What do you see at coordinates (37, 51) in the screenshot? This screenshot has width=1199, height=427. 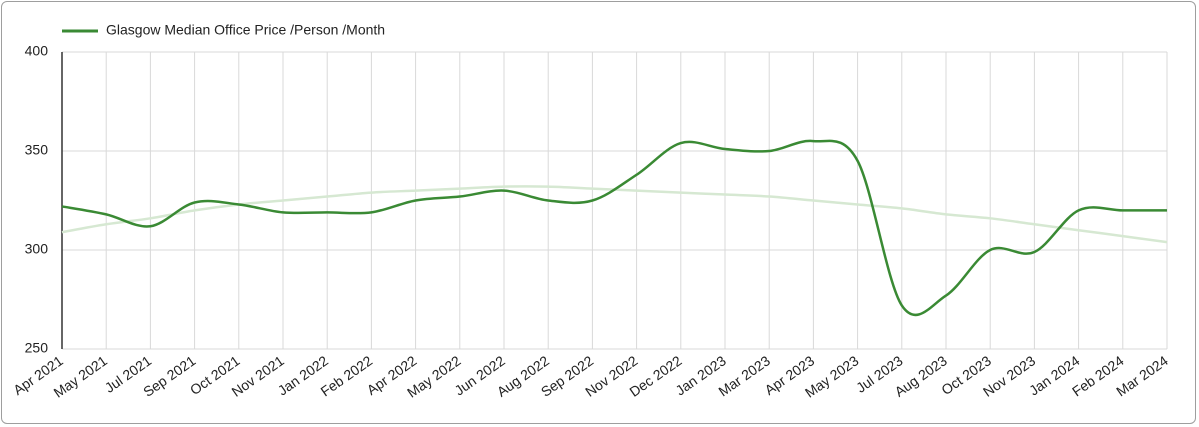 I see `y-tick-label: 400` at bounding box center [37, 51].